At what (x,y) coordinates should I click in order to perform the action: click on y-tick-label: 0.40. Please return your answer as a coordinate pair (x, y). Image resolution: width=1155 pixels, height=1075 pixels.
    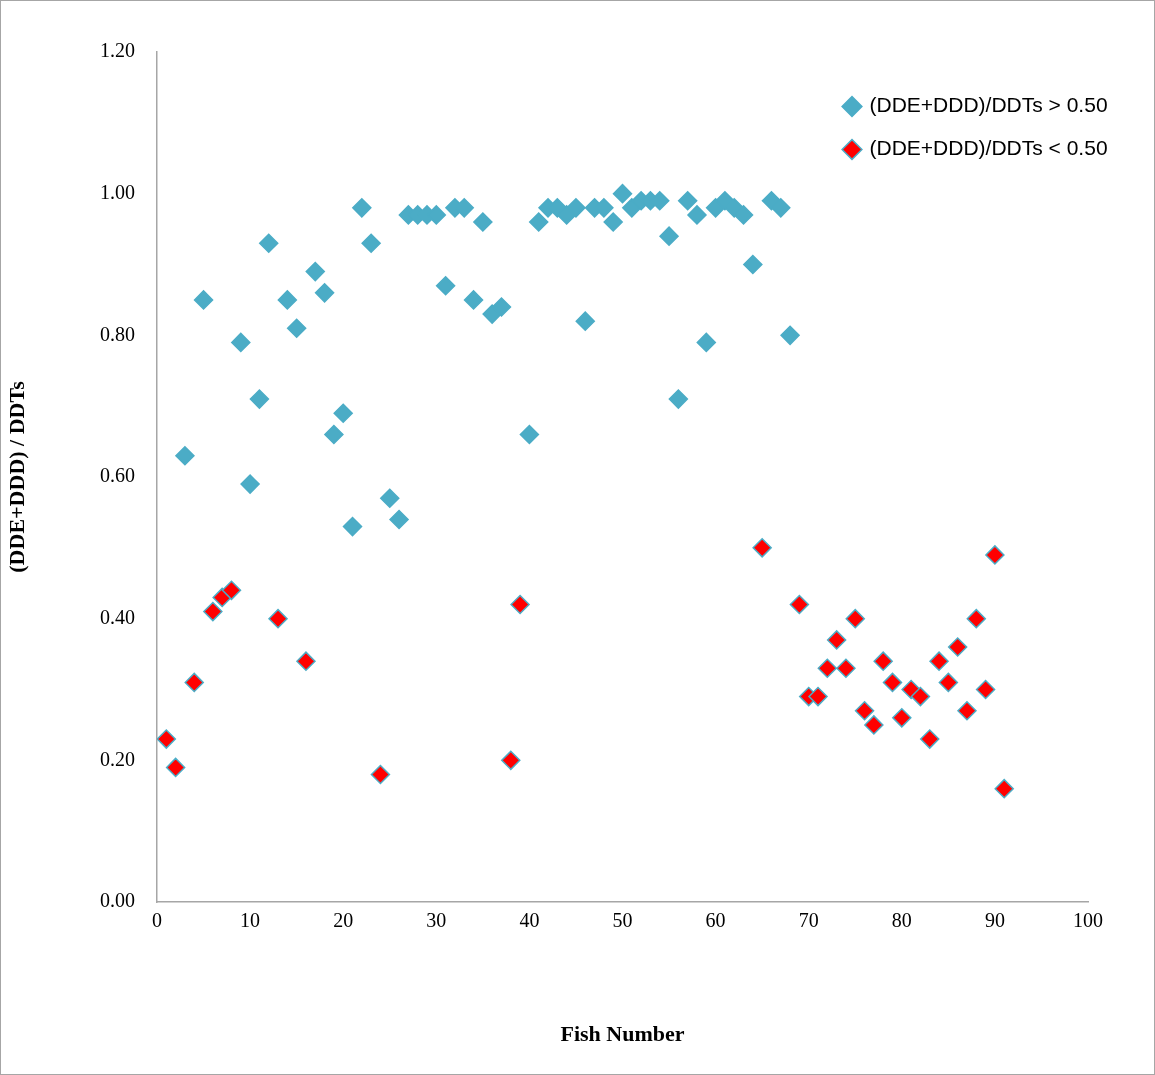
    Looking at the image, I should click on (117, 616).